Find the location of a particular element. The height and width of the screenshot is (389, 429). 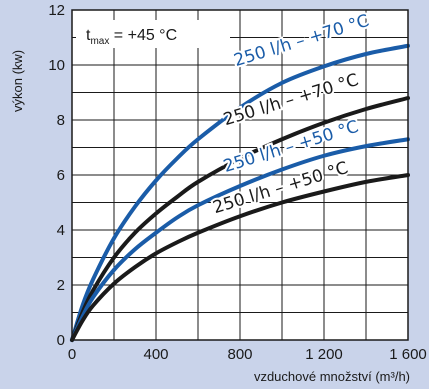

x-tick-label: 1 200 is located at coordinates (324, 354).